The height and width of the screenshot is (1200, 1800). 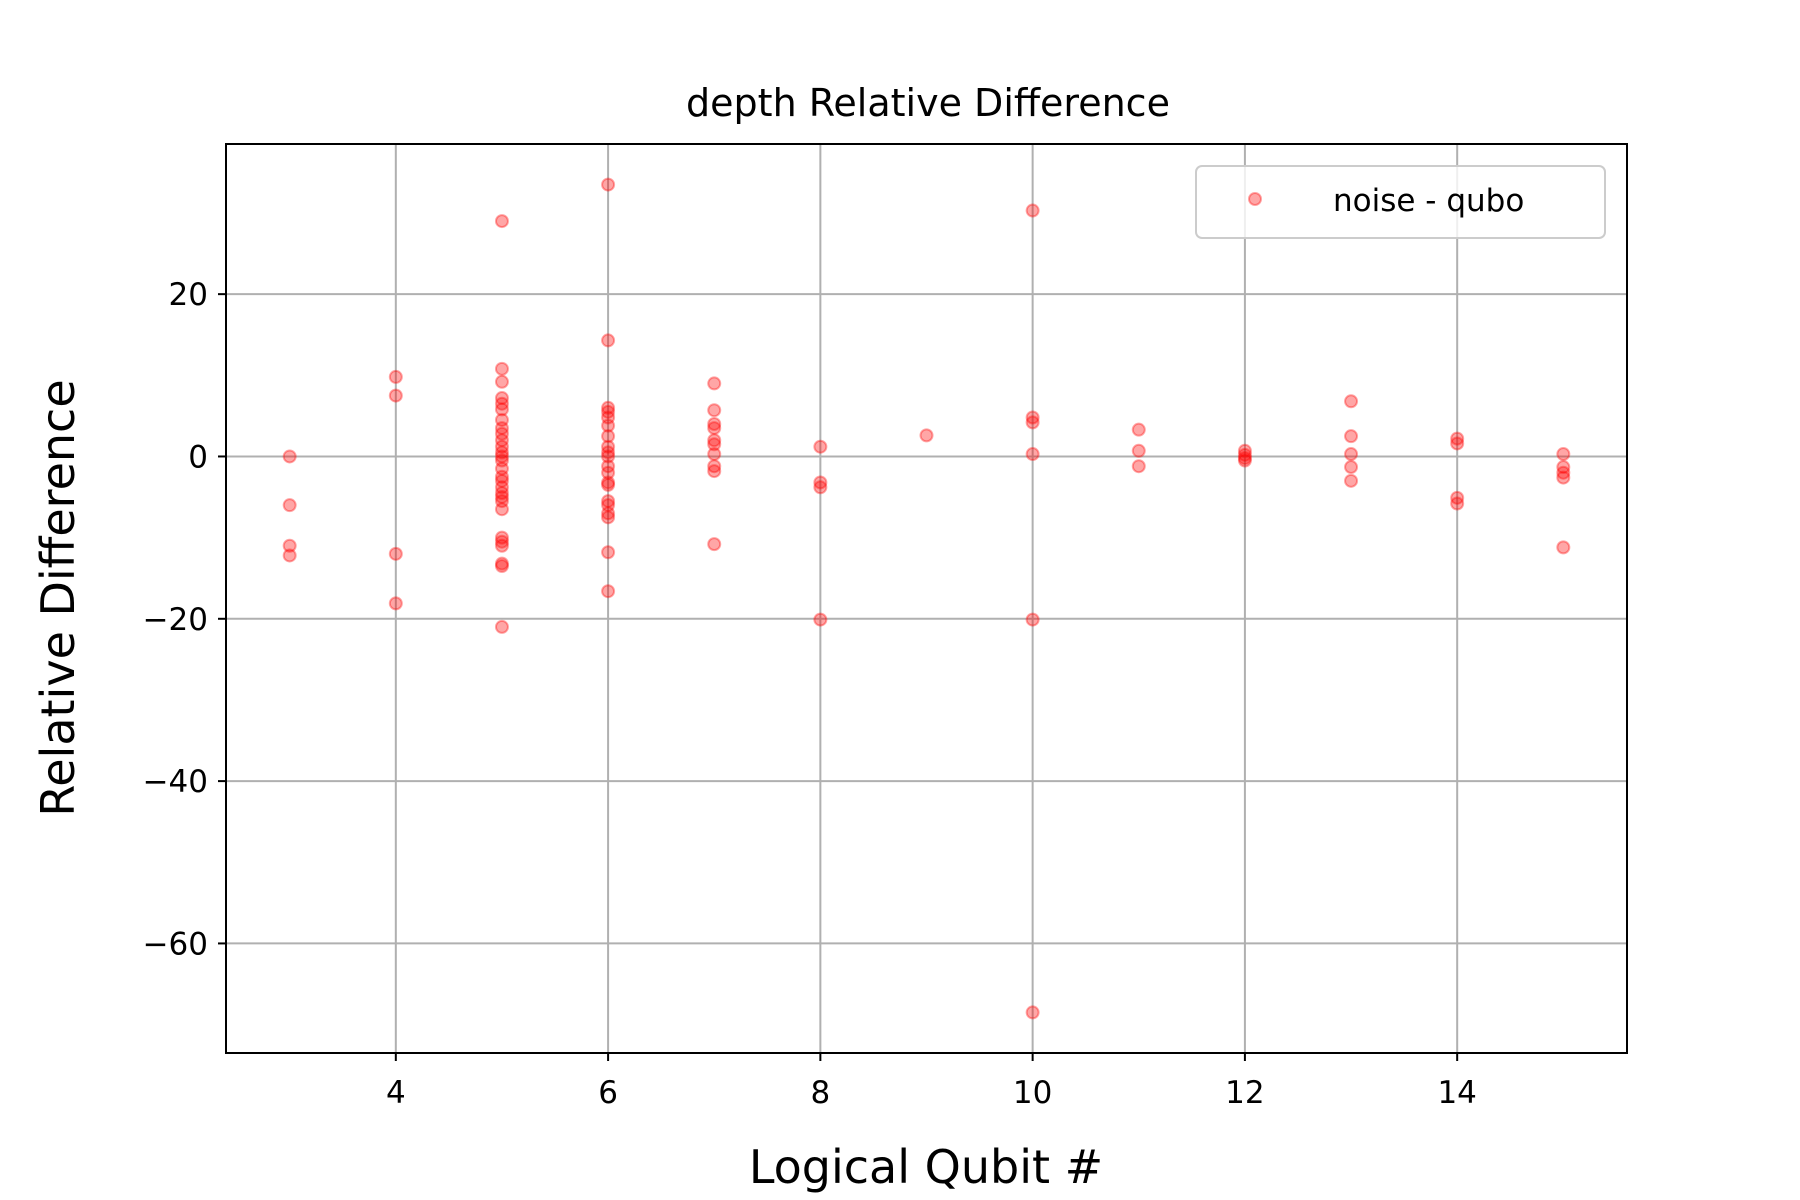 I want to click on y-axis-ticks: 20 0 −20 −40 −60, so click(x=184, y=619).